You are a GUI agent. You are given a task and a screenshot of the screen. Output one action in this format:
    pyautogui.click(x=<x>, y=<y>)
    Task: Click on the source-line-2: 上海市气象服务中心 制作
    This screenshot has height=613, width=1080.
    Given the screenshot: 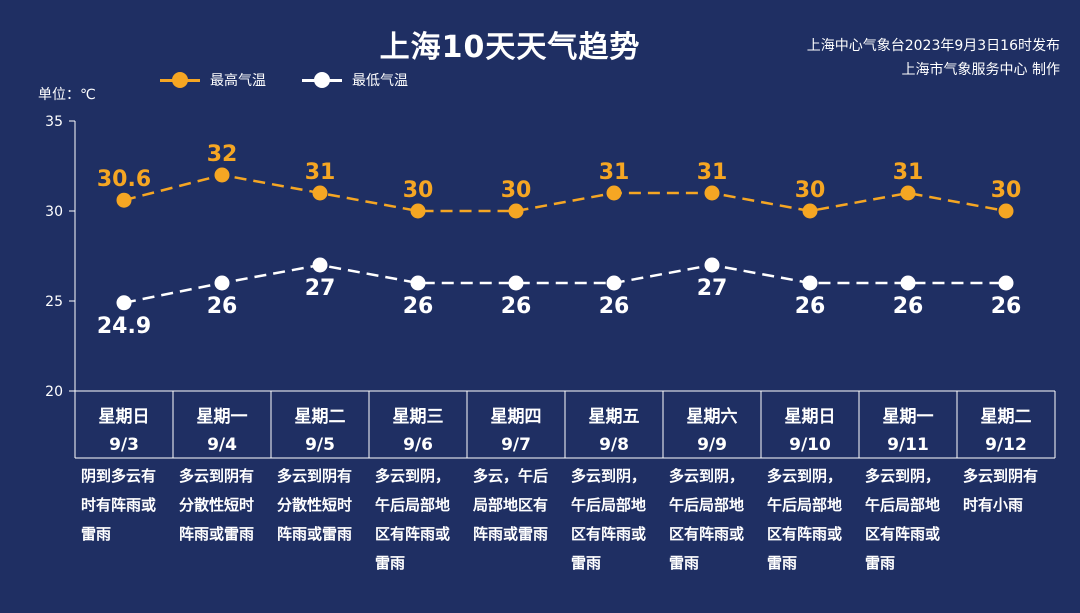 What is the action you would take?
    pyautogui.click(x=980, y=70)
    